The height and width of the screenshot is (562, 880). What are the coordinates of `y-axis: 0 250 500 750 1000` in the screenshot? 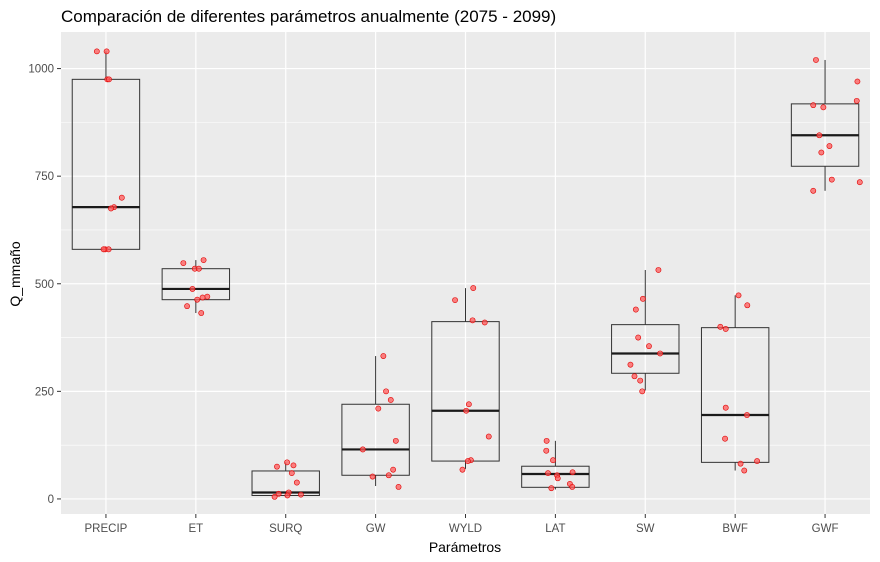 It's located at (44, 285).